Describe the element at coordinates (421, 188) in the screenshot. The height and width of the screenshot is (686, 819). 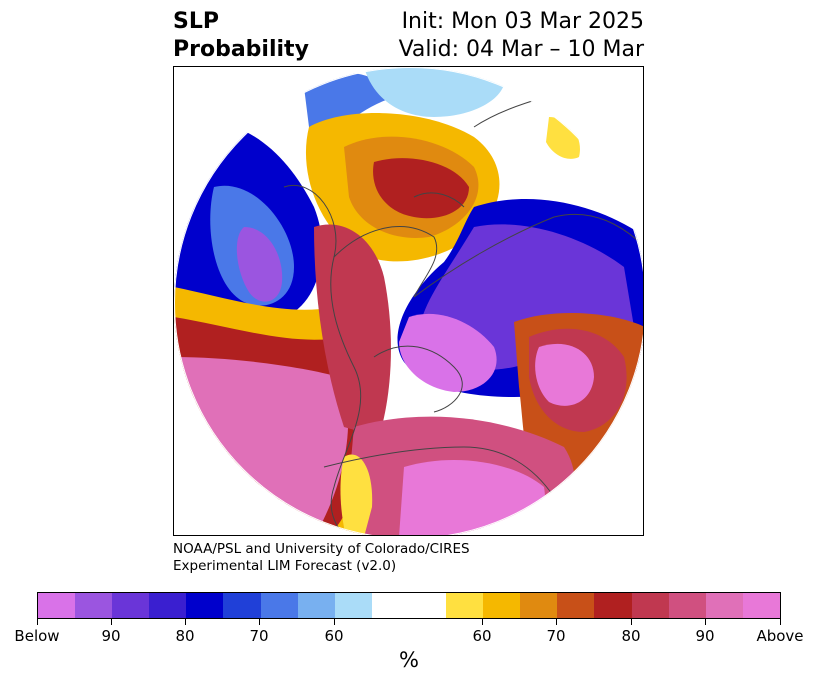
I see `siberia-above-core` at that location.